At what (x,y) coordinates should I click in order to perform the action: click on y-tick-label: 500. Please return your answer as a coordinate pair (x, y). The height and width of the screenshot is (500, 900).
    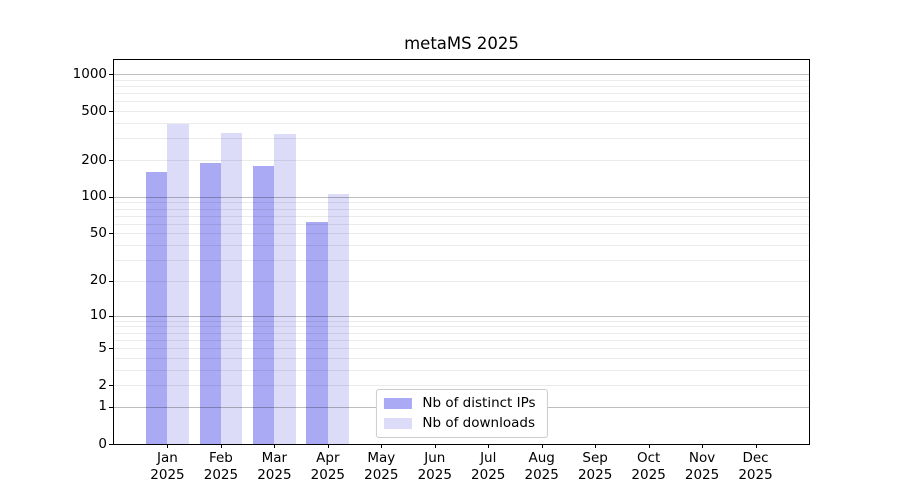
    Looking at the image, I should click on (94, 110).